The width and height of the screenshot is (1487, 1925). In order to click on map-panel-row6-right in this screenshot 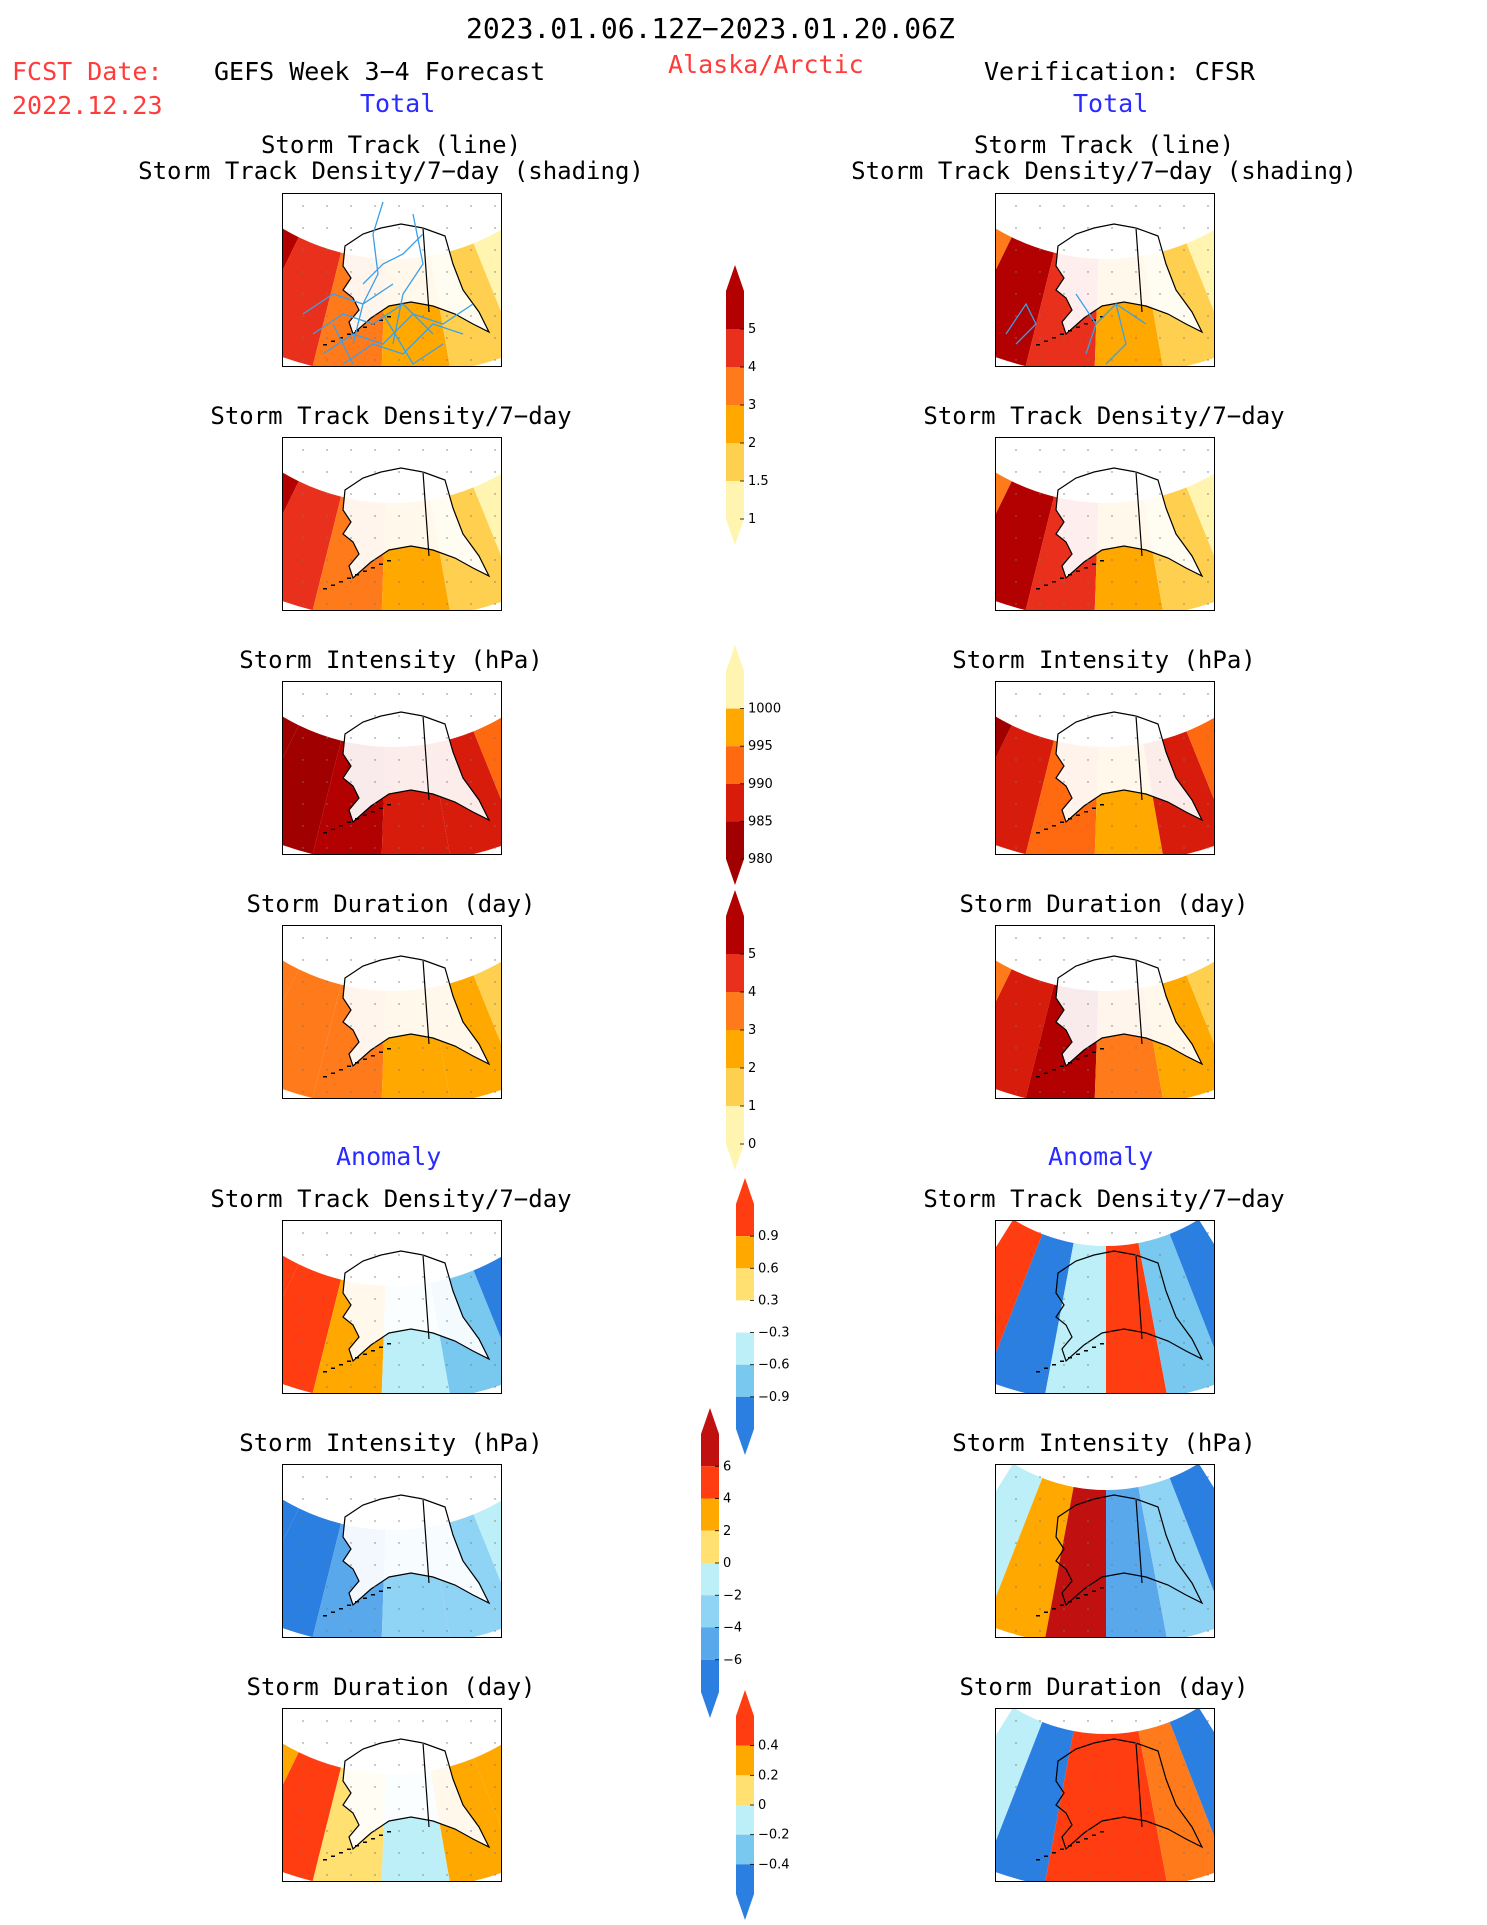, I will do `click(1105, 1551)`.